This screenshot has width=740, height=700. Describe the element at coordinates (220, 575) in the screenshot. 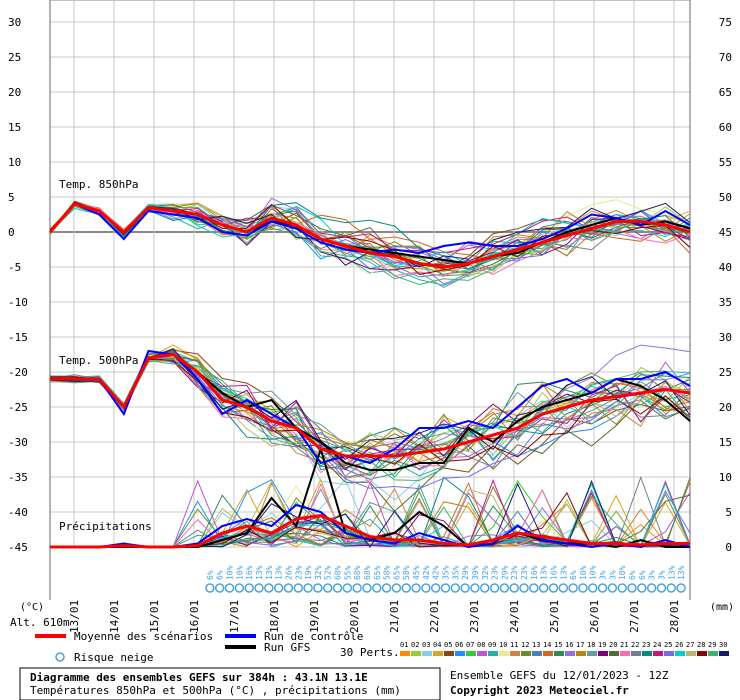

I see `snow-risk-value: 6%` at that location.